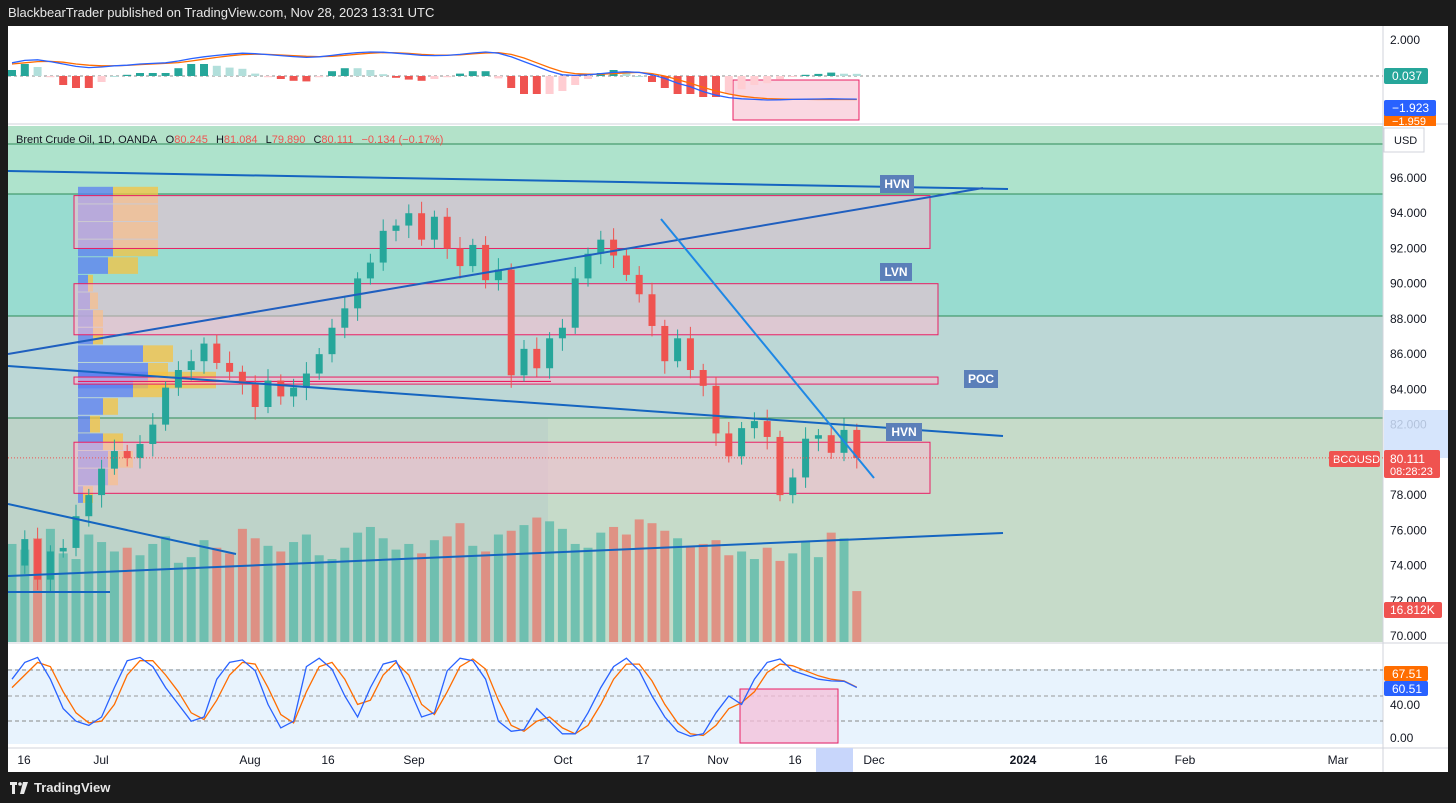  Describe the element at coordinates (434, 696) in the screenshot. I see `stoch-k-line` at that location.